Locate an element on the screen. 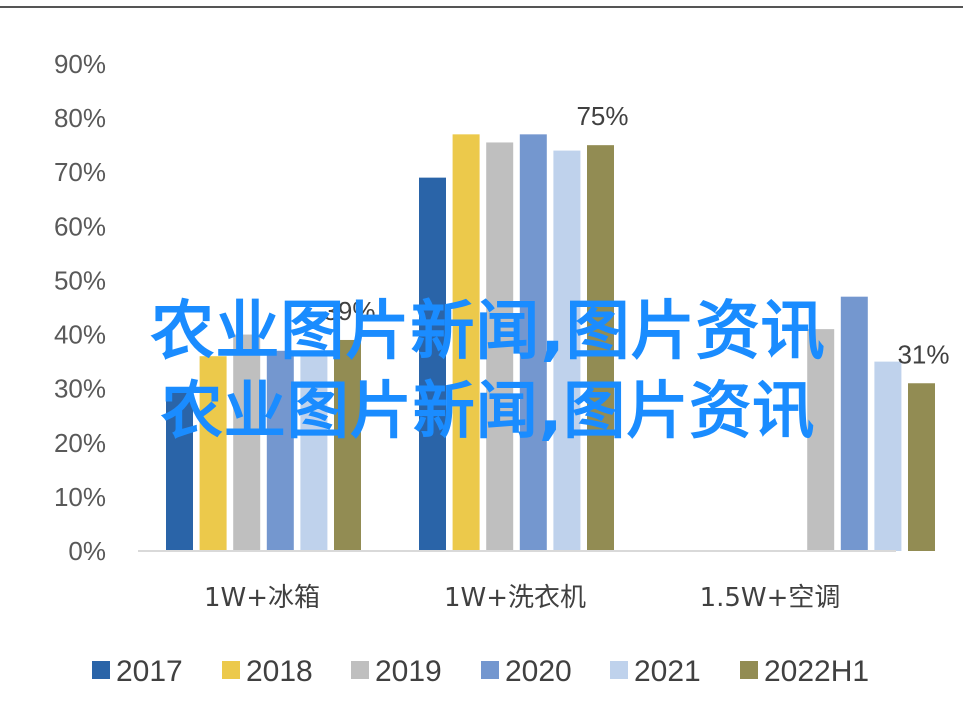  y-tick-label: 80% is located at coordinates (80, 118).